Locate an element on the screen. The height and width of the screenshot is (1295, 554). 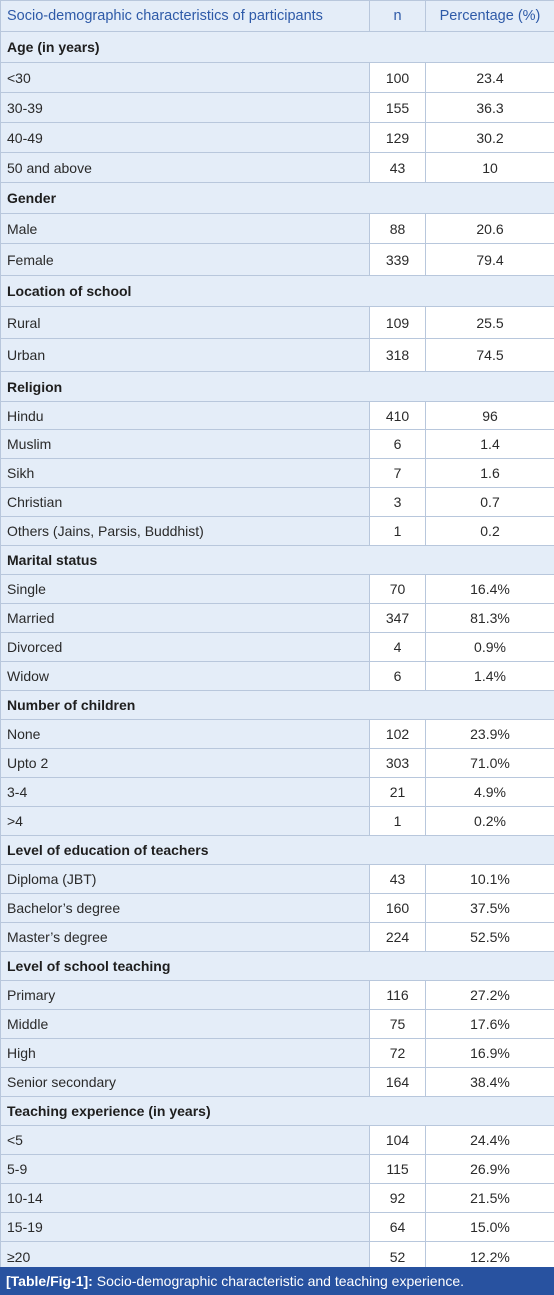
row-count: 100 is located at coordinates (397, 77).